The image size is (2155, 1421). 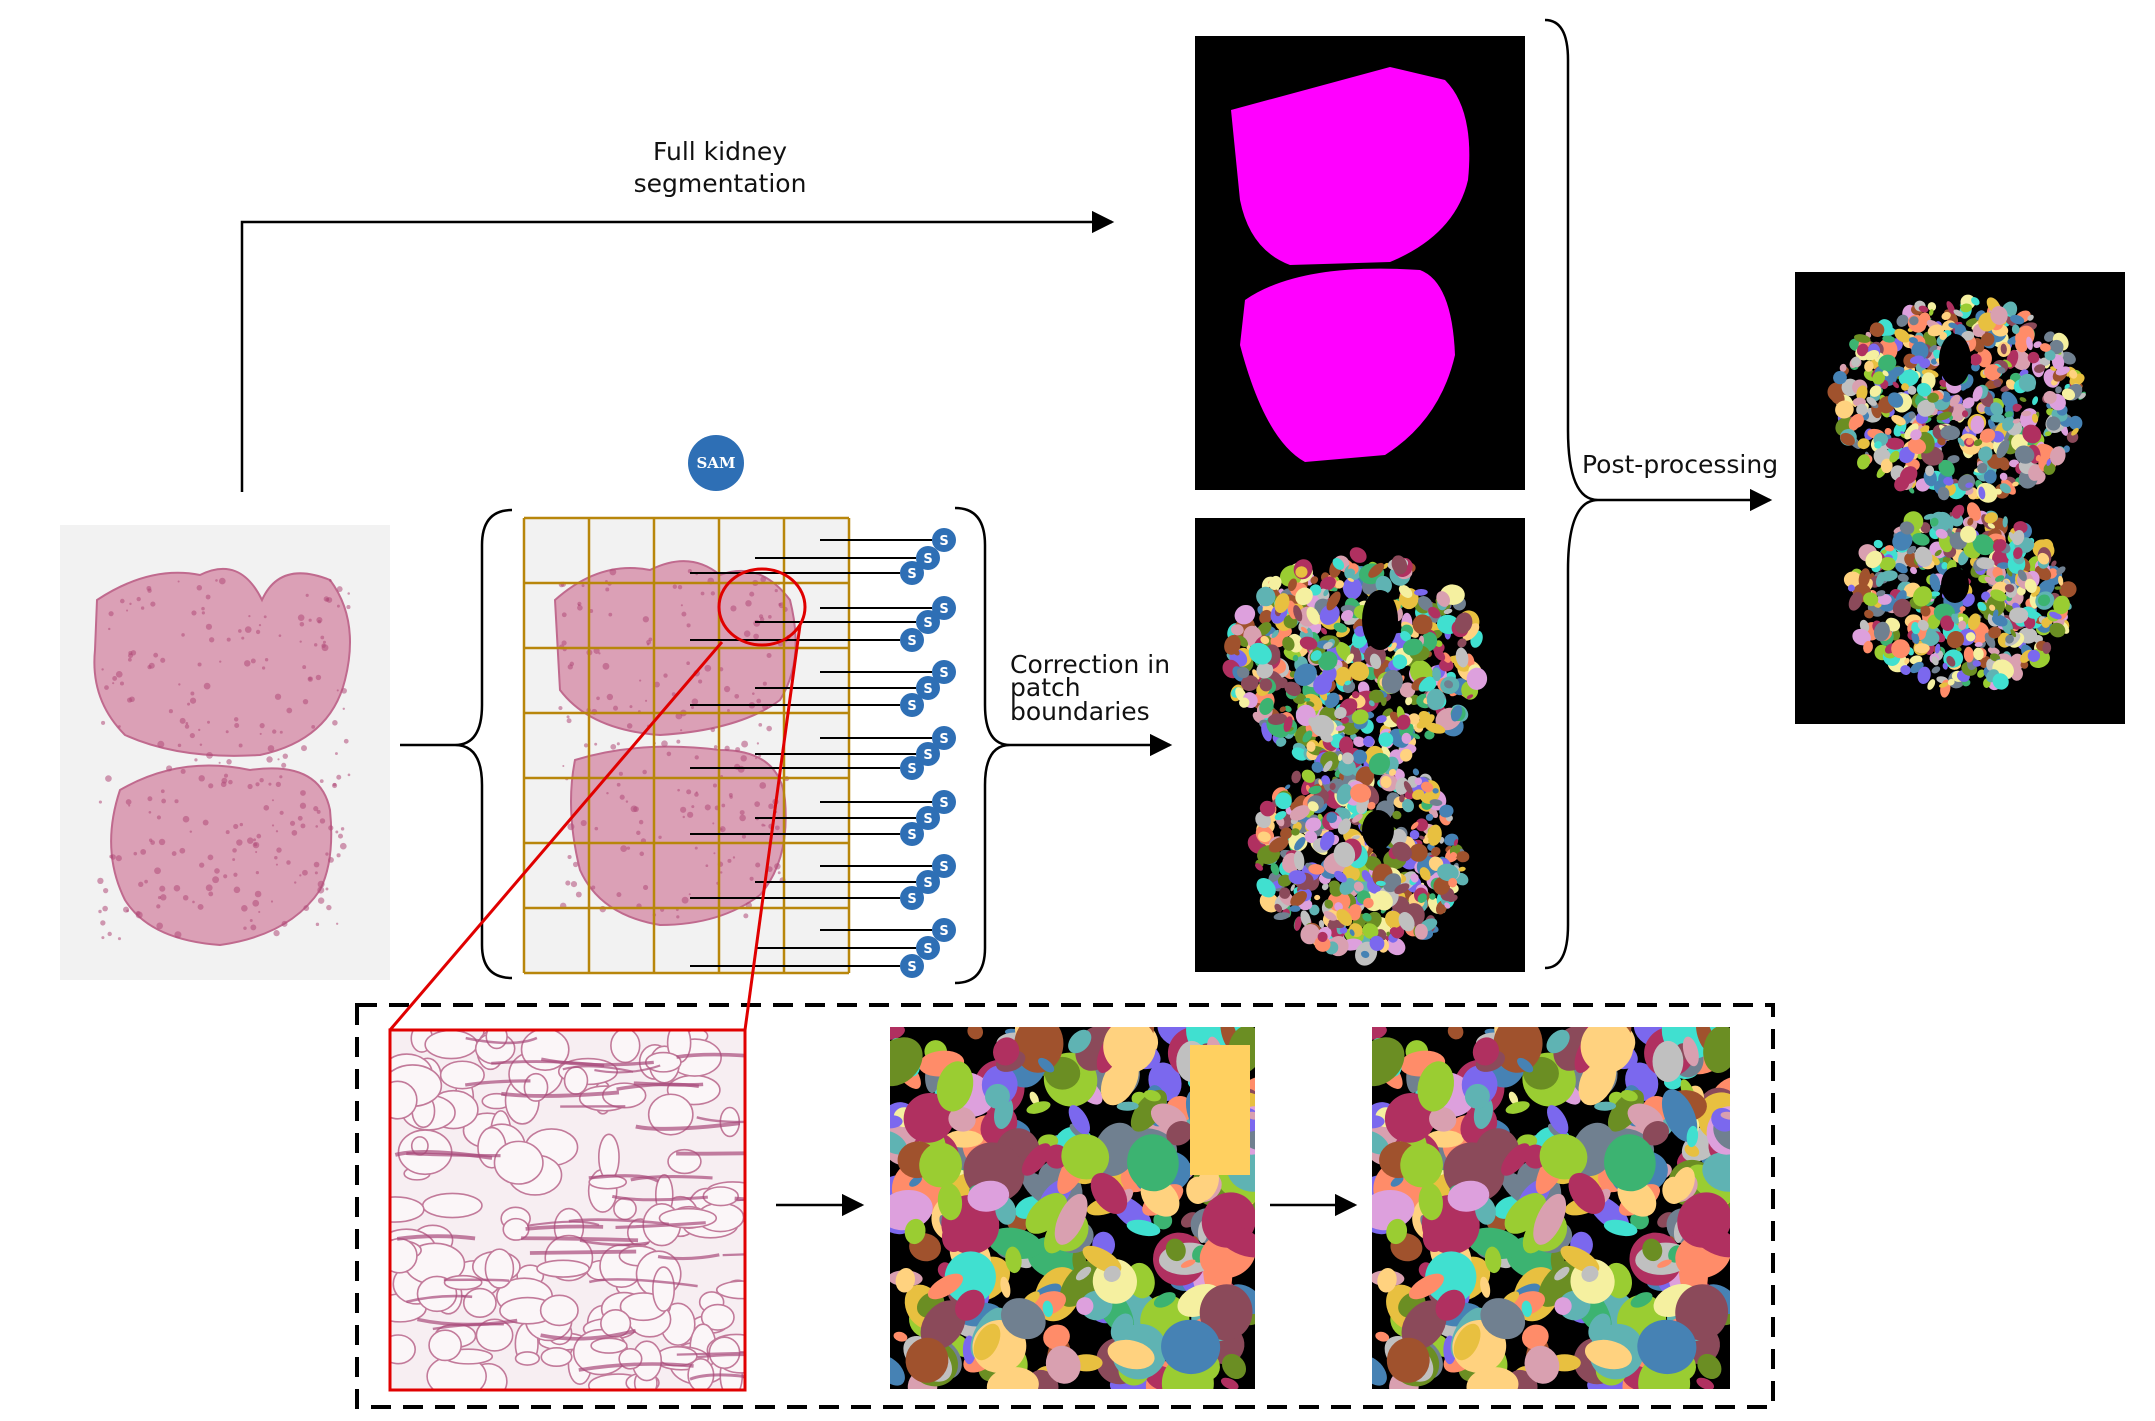 I want to click on patch-segments, so click(x=1355, y=756).